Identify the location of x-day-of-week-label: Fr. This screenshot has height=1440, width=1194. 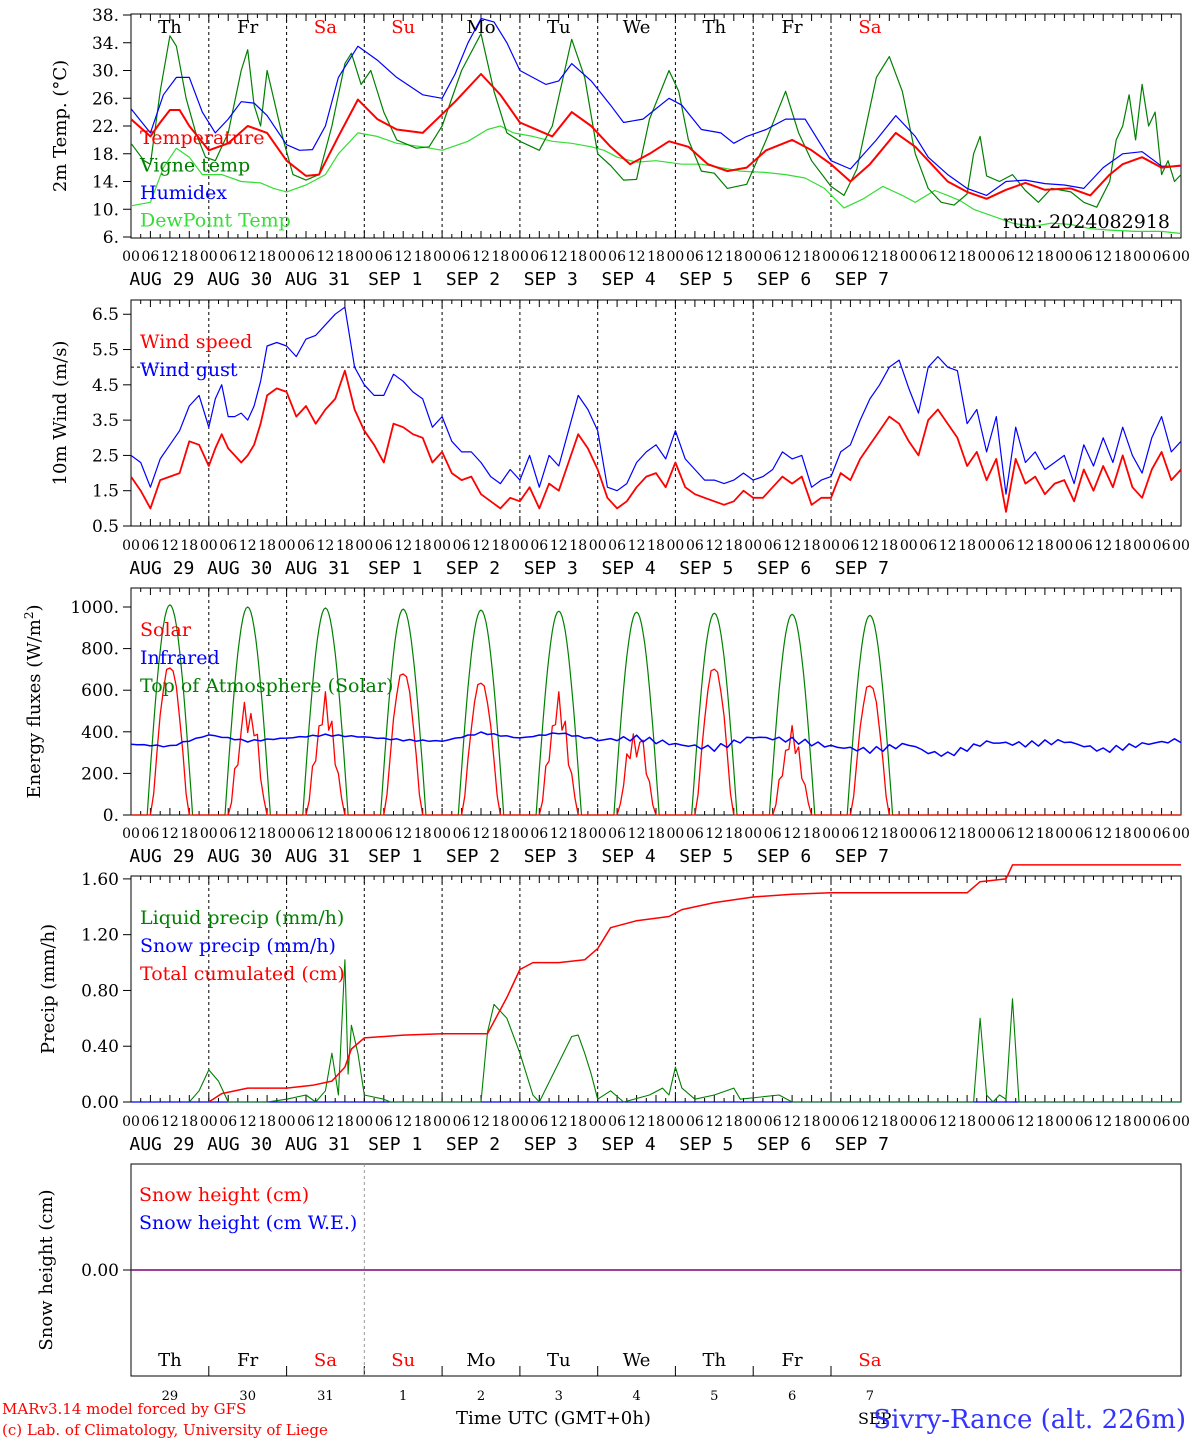
(792, 1360).